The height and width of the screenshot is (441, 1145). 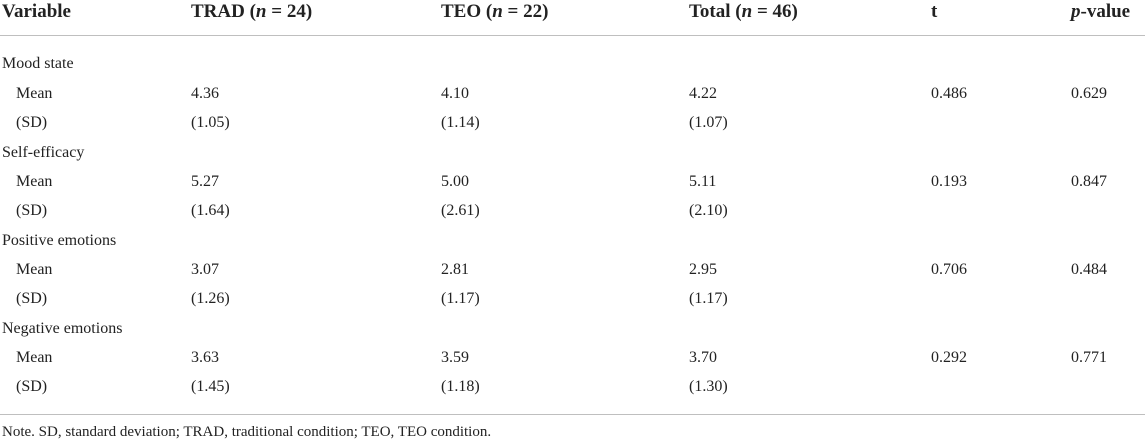 I want to click on cell-trad: 3.07, so click(x=205, y=269).